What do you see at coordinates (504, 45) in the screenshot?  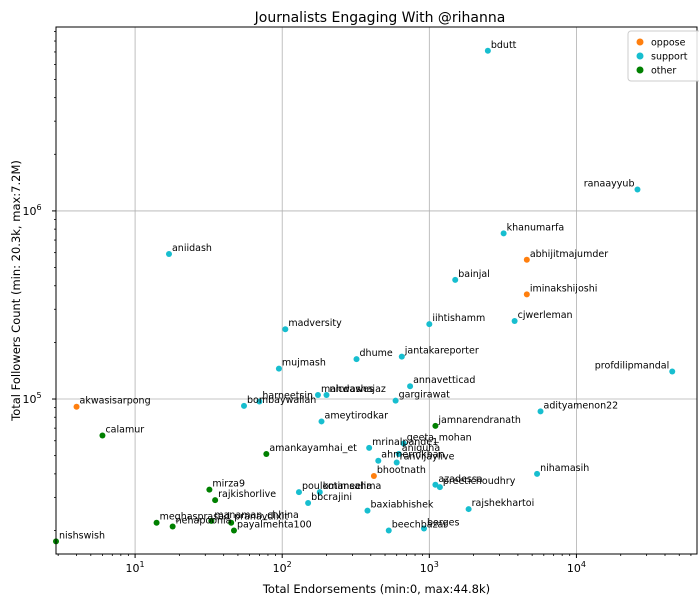 I see `point-label: bdutt` at bounding box center [504, 45].